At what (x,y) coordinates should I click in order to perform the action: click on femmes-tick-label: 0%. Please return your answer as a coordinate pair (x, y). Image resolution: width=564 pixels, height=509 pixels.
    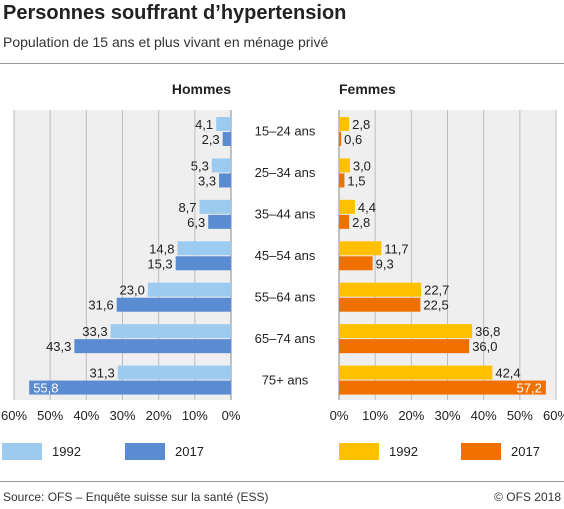
    Looking at the image, I should click on (339, 415).